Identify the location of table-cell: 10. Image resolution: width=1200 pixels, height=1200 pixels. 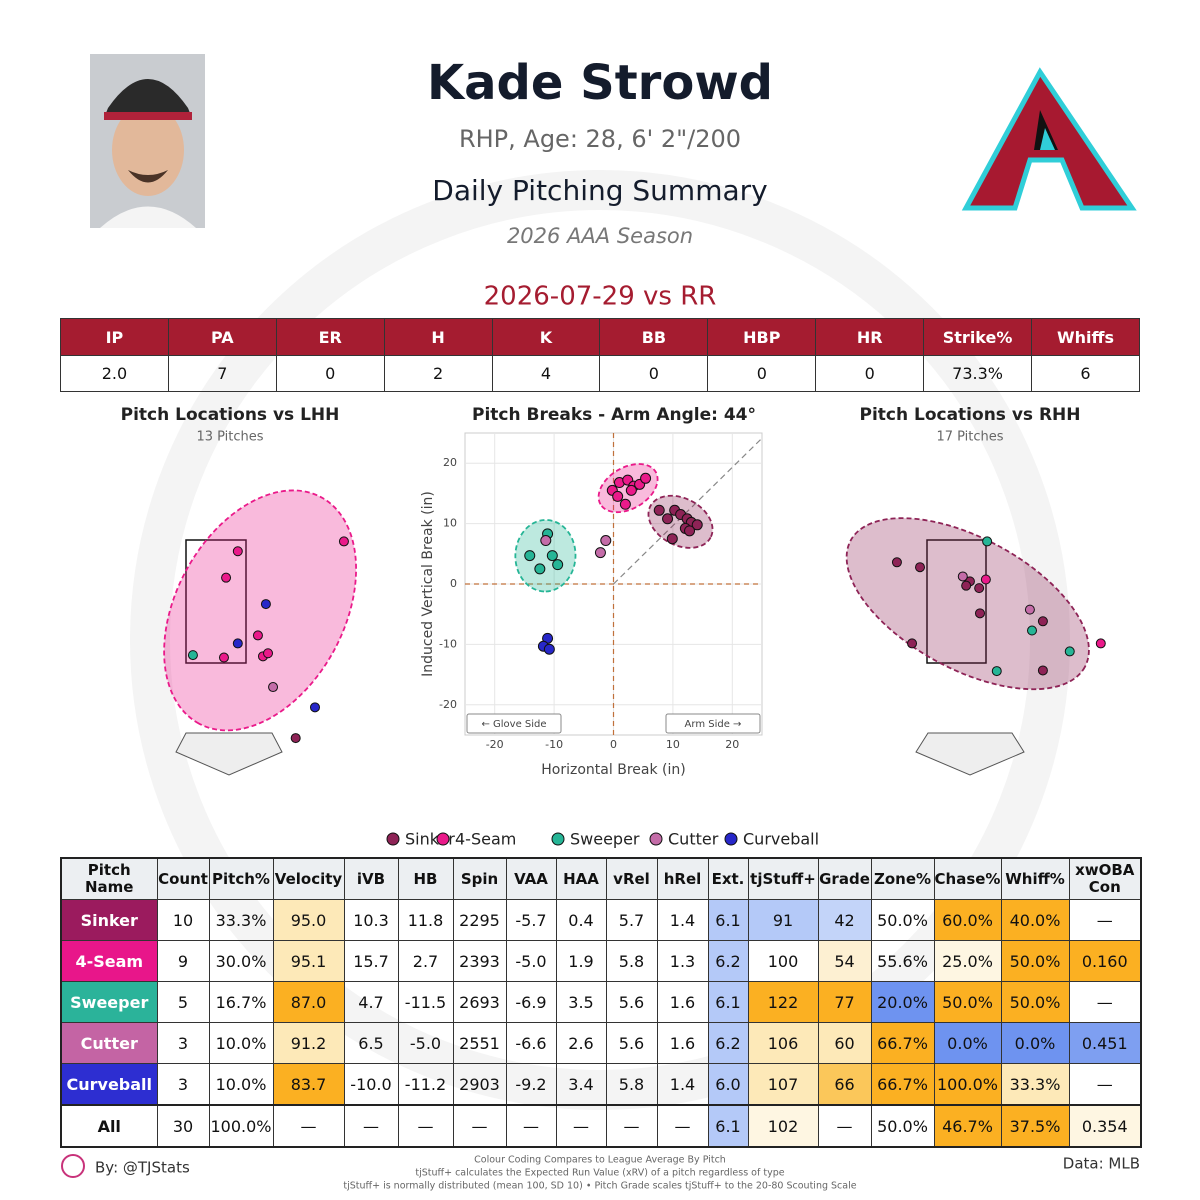
(183, 920).